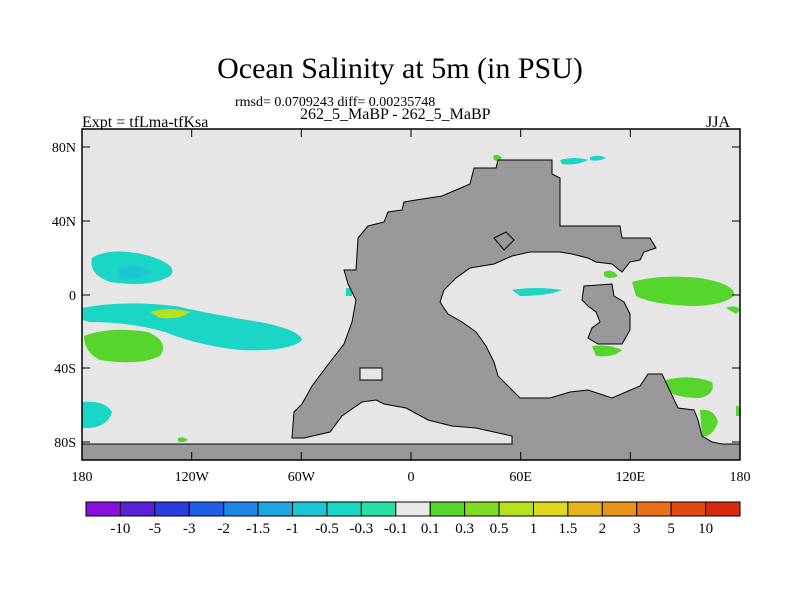  Describe the element at coordinates (534, 529) in the screenshot. I see `colorbar-label: 1` at that location.